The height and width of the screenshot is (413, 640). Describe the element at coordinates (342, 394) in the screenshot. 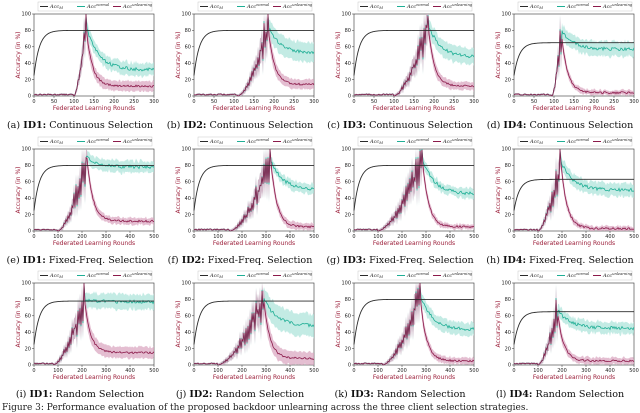

I see `caption-prefix: (k)` at that location.